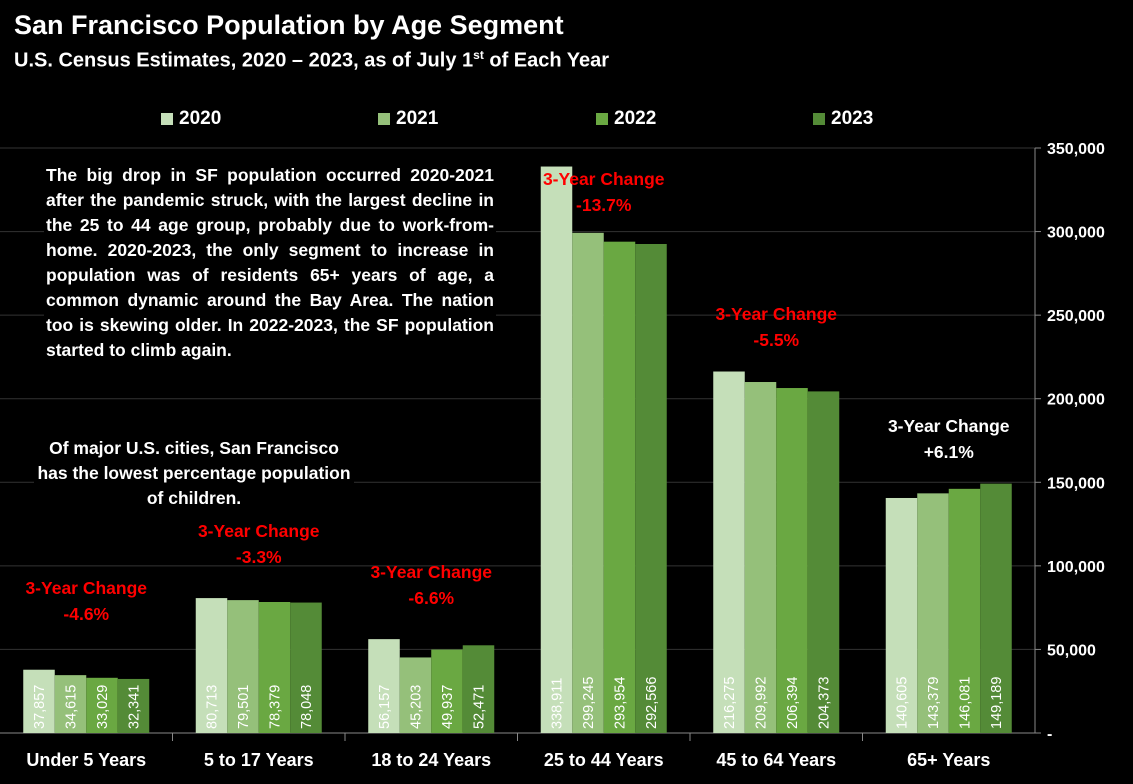  I want to click on y-tick-label: -, so click(1049, 734).